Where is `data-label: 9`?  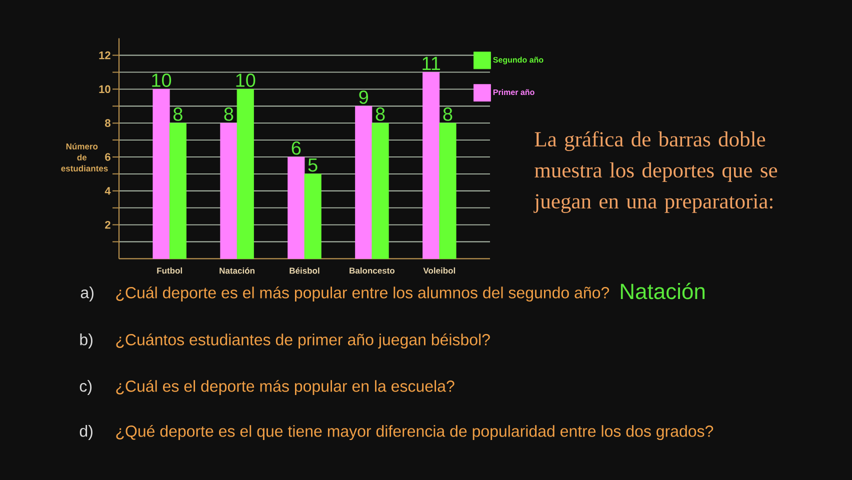
data-label: 9 is located at coordinates (363, 97).